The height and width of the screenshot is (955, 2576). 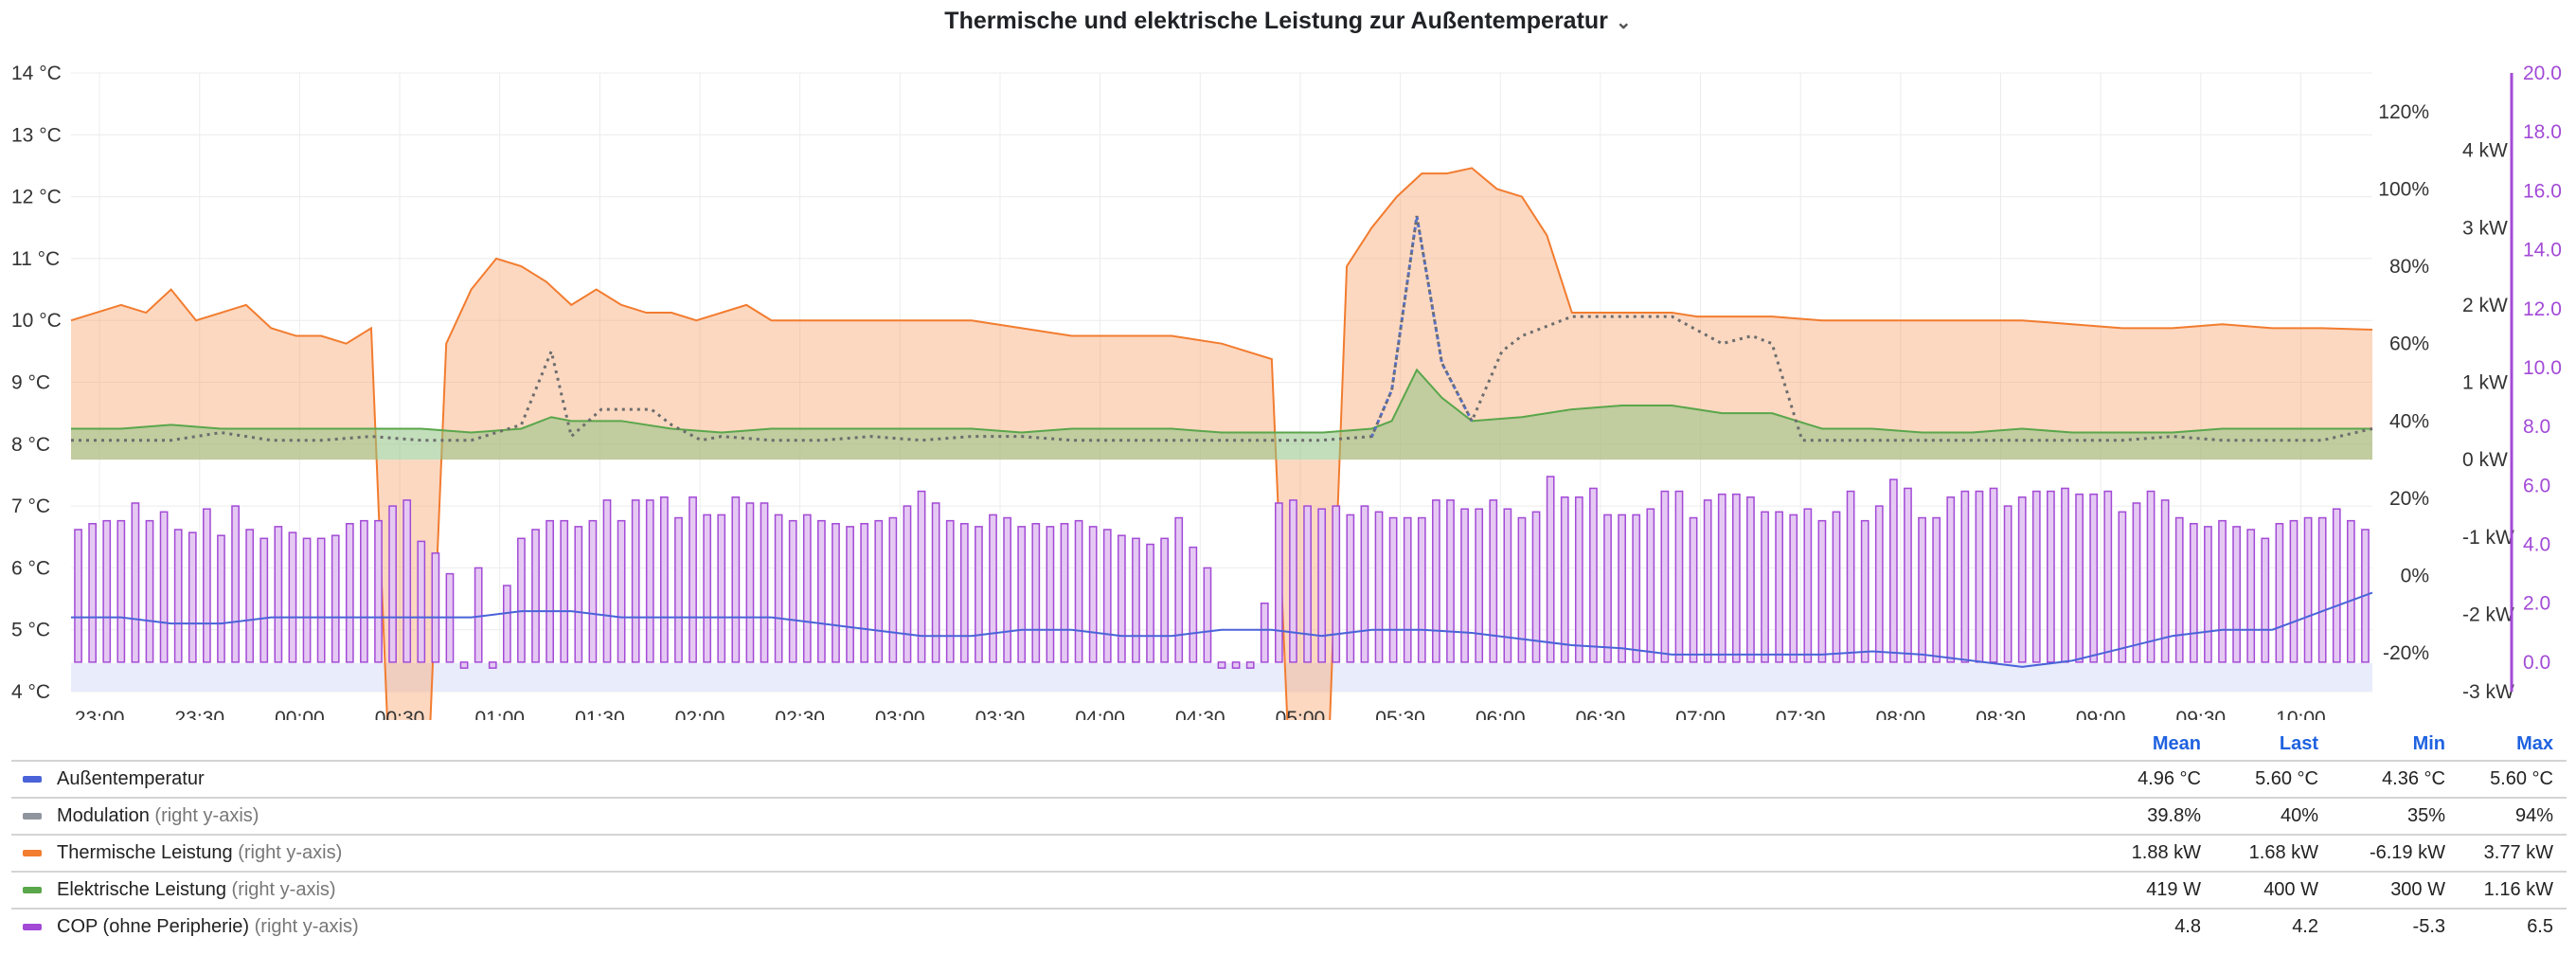 I want to click on legend-min: -5.3, so click(x=2395, y=926).